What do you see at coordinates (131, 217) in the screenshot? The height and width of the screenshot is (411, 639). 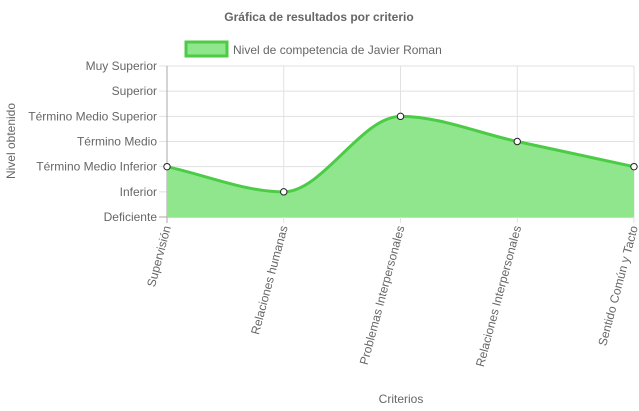 I see `y-tick-label: Deficiente` at bounding box center [131, 217].